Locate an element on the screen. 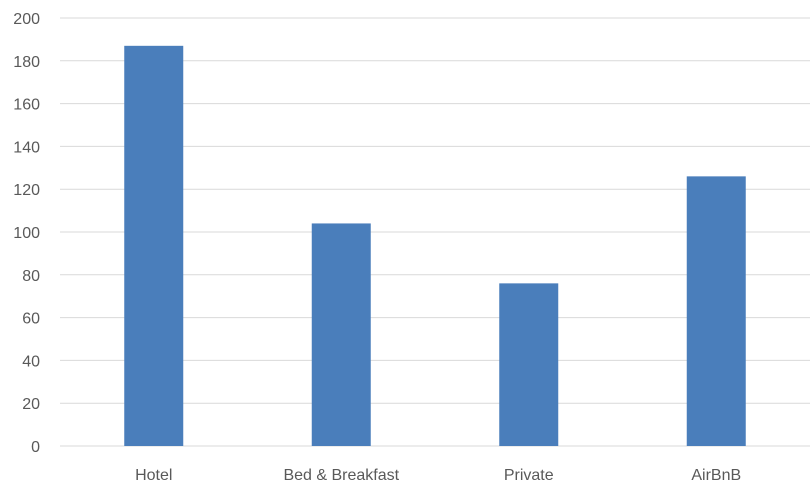  bar-private is located at coordinates (529, 364).